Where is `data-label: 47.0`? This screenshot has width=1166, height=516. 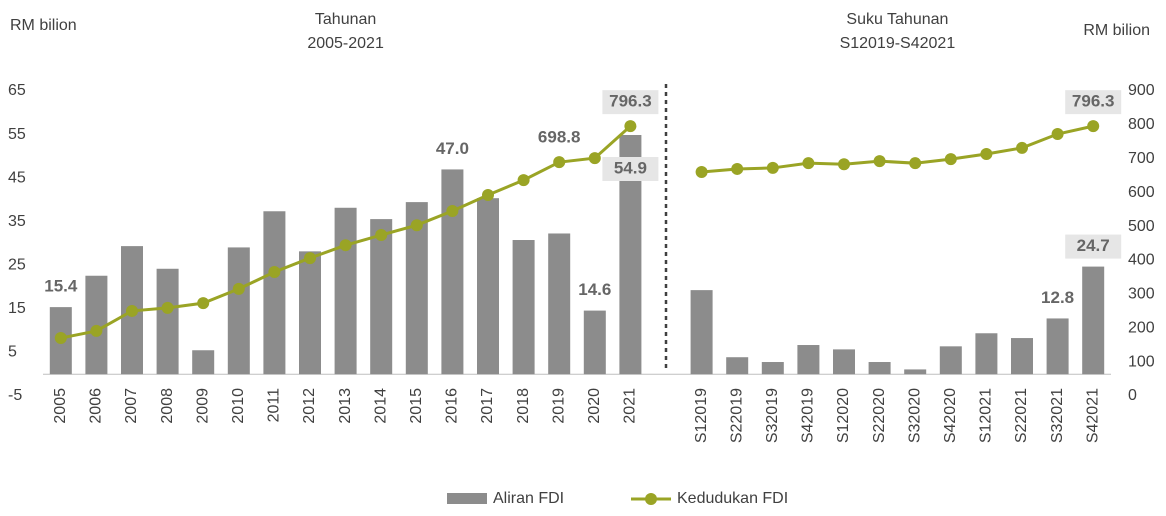
data-label: 47.0 is located at coordinates (452, 148).